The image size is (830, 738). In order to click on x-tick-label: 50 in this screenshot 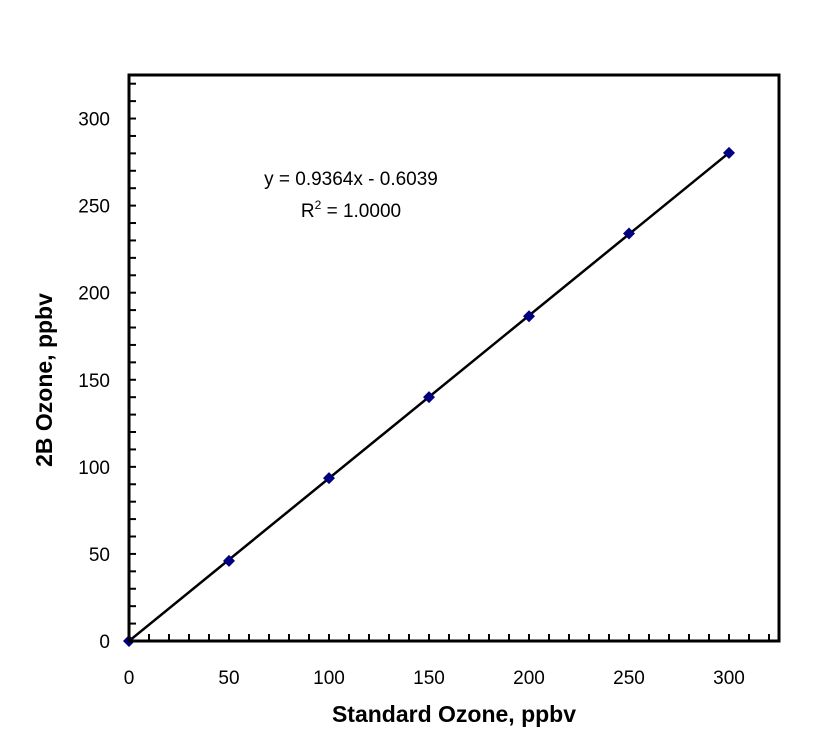, I will do `click(228, 678)`.